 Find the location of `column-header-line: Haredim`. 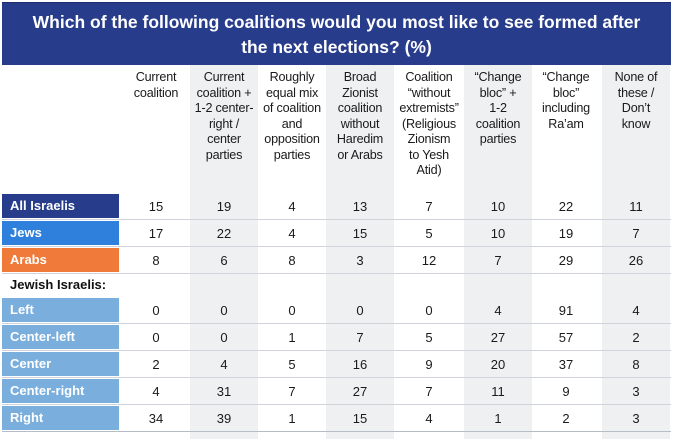

column-header-line: Haredim is located at coordinates (360, 139).